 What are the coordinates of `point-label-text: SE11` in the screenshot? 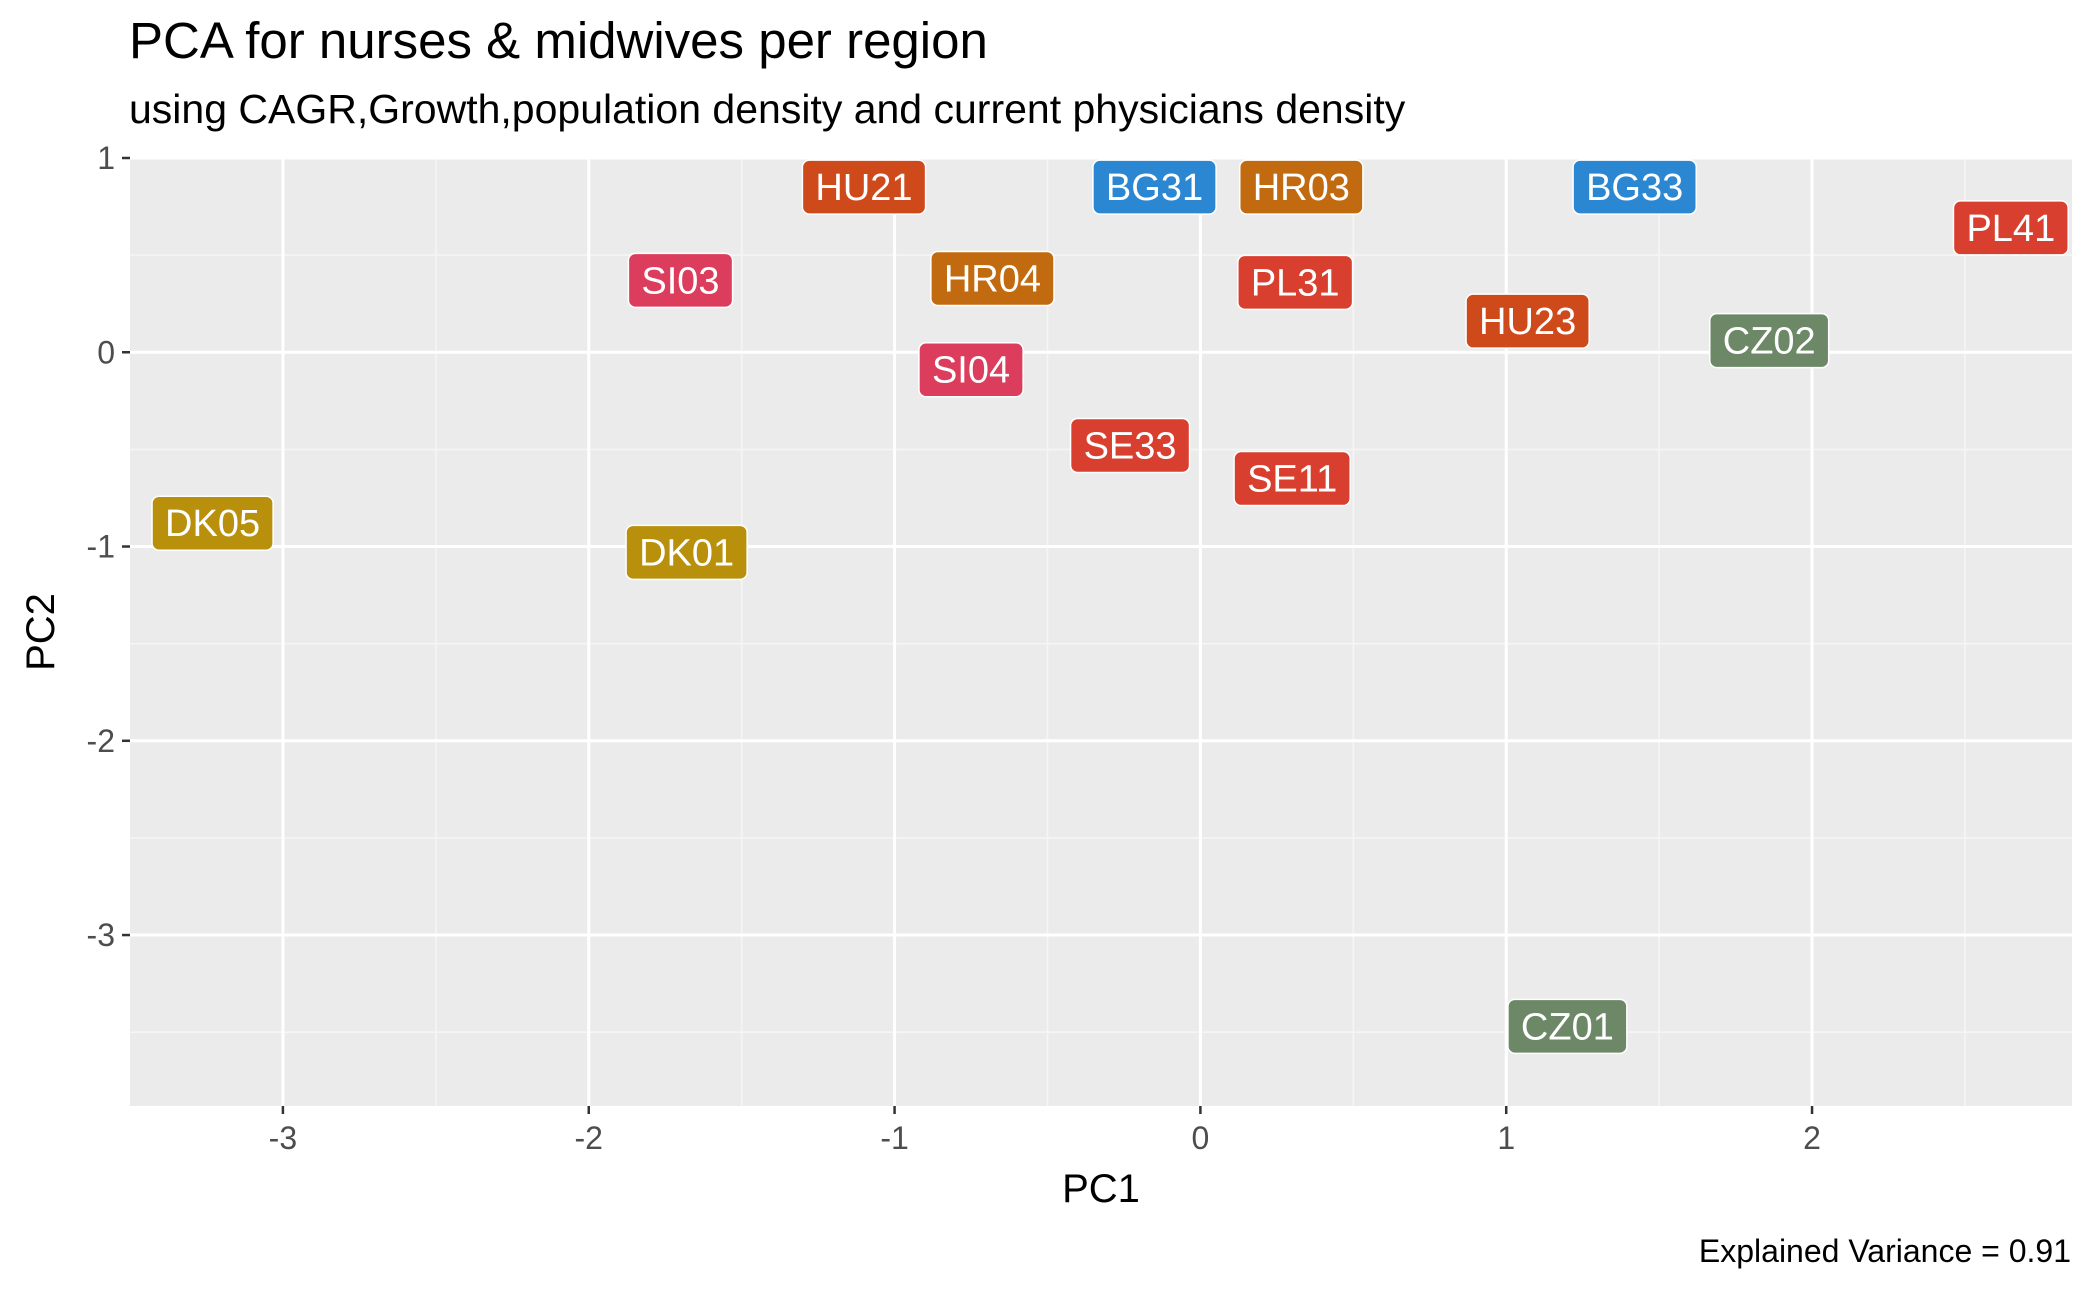 It's located at (1292, 480).